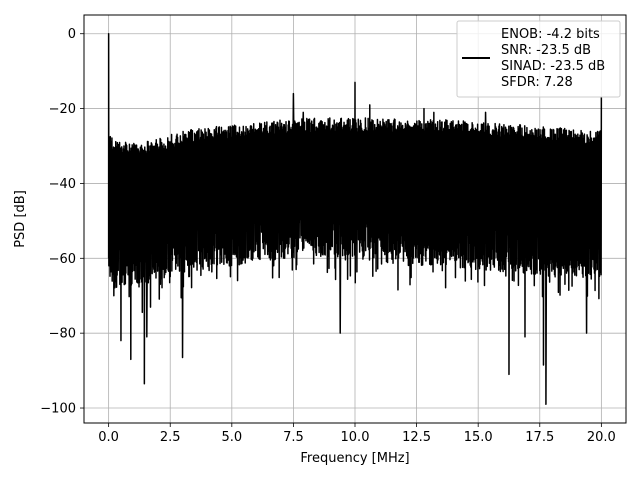 This screenshot has width=640, height=480. What do you see at coordinates (601, 437) in the screenshot?
I see `x-tick-label: 20.0` at bounding box center [601, 437].